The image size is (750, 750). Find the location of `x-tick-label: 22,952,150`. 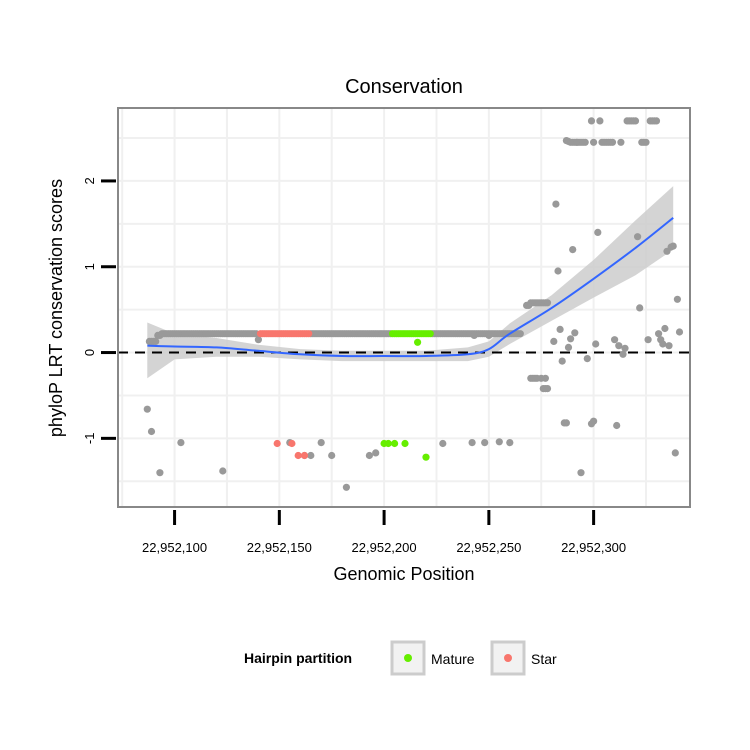

x-tick-label: 22,952,150 is located at coordinates (279, 547).